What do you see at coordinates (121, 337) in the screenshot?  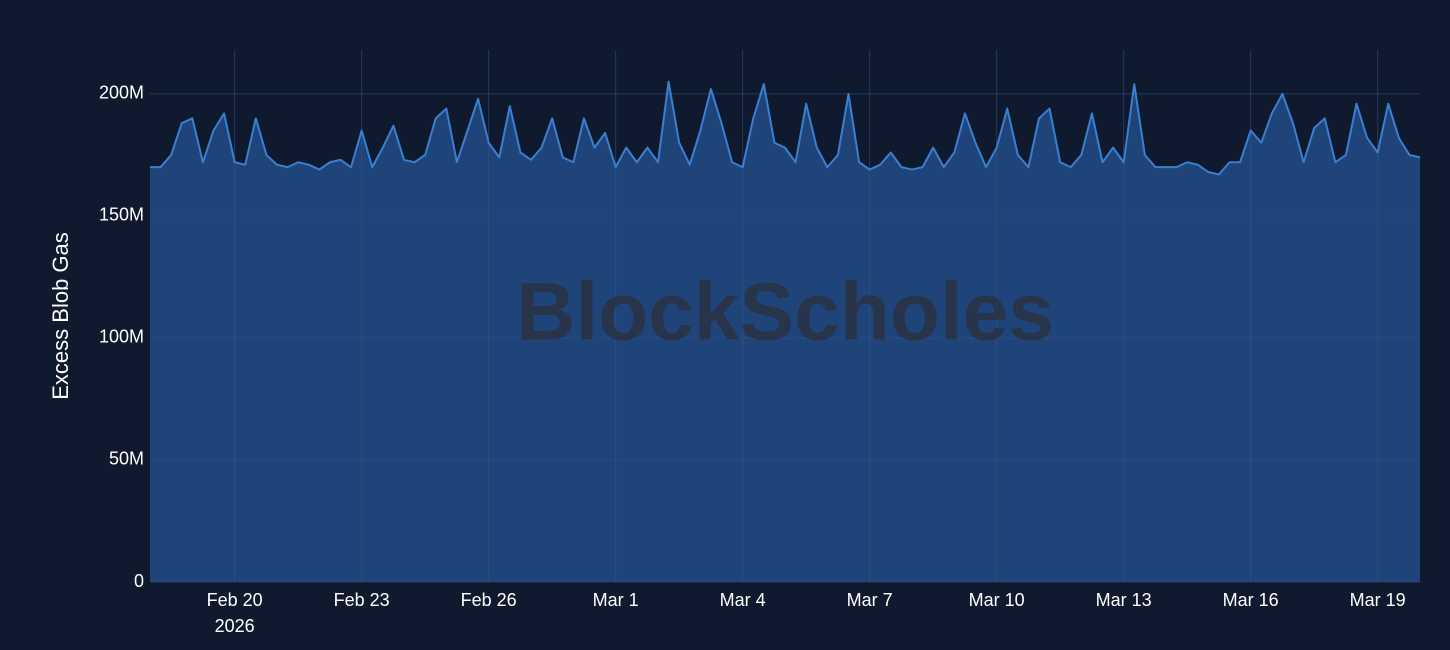 I see `y-tick-label: 100M` at bounding box center [121, 337].